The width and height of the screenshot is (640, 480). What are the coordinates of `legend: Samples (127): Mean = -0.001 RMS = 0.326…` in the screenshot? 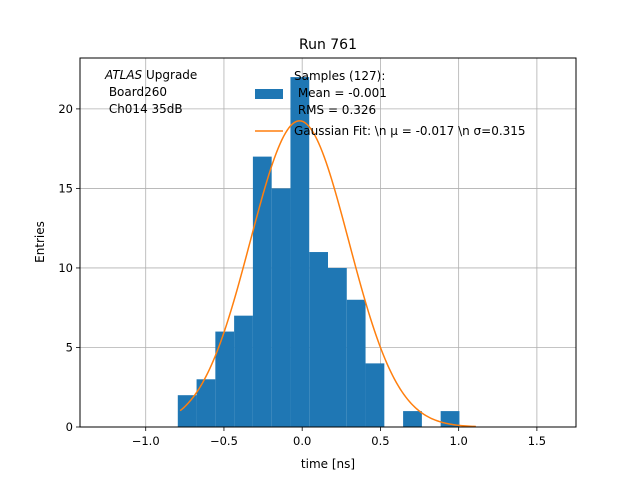 It's located at (390, 103).